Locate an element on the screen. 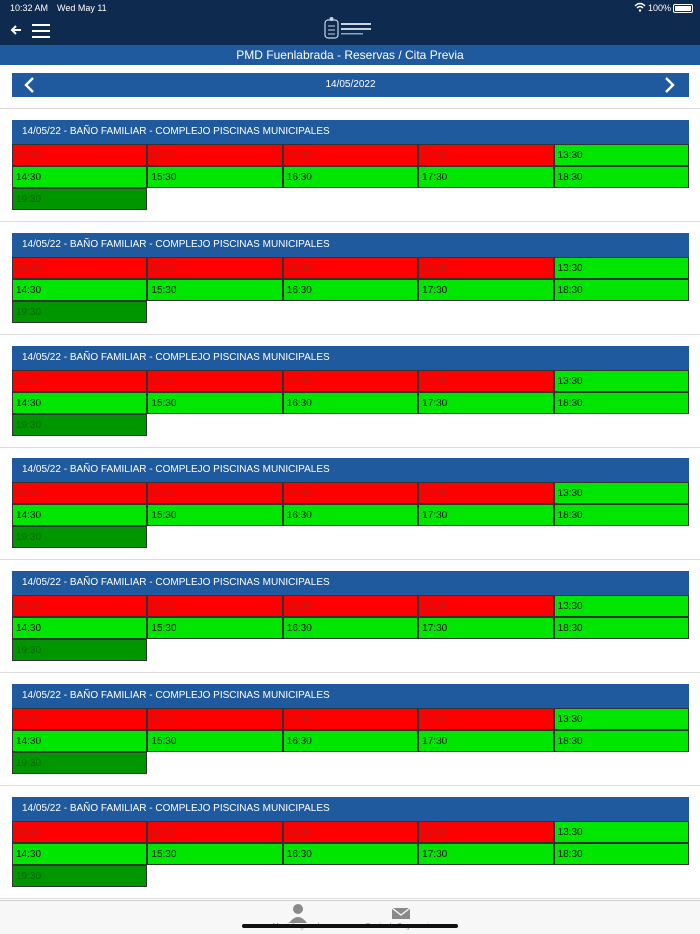 The height and width of the screenshot is (934, 700). fuenlabrada-logo is located at coordinates (347, 28).